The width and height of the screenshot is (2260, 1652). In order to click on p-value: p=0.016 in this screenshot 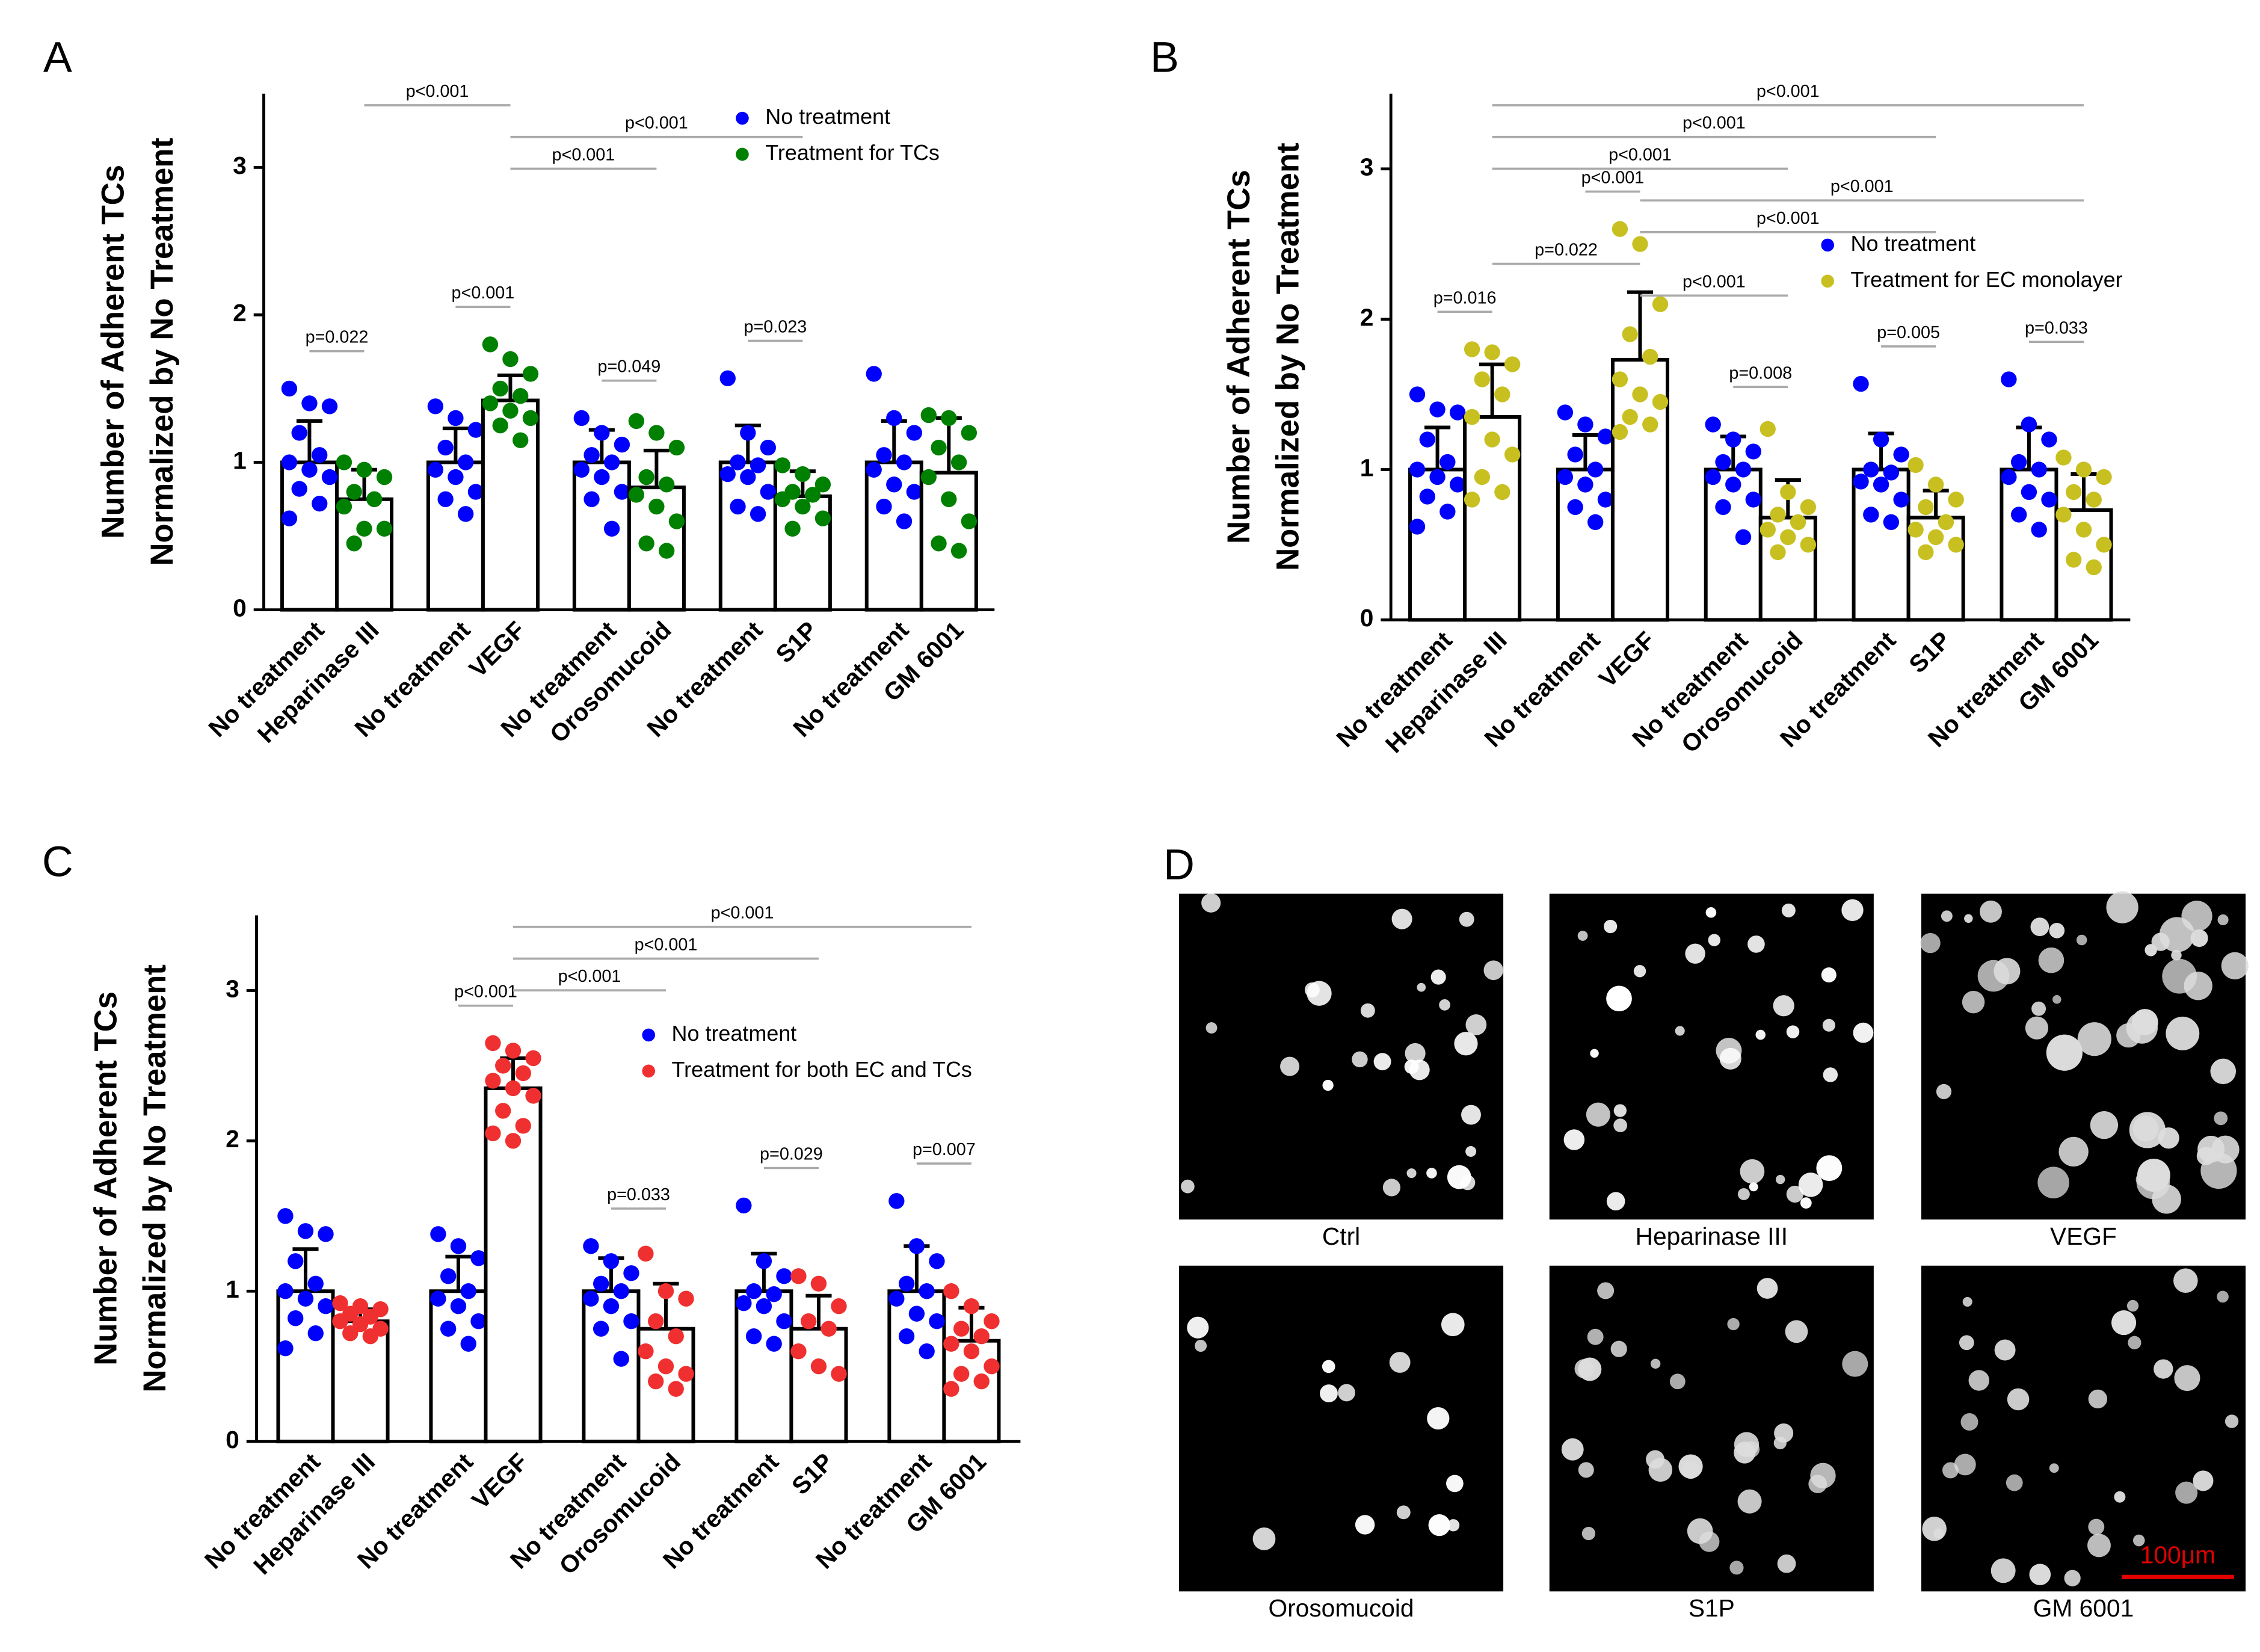, I will do `click(1465, 297)`.